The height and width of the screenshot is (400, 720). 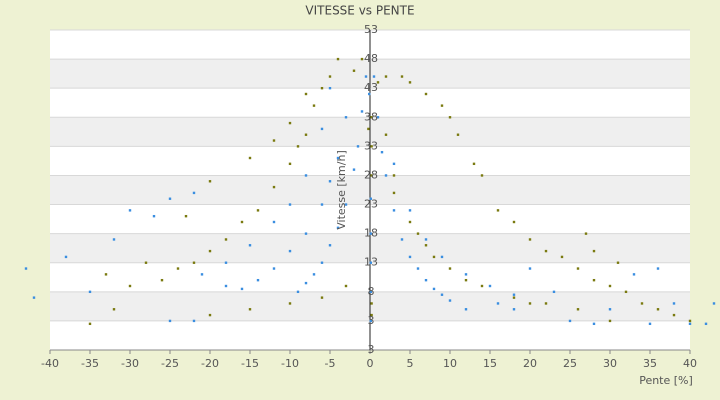 What do you see at coordinates (530, 363) in the screenshot?
I see `x-tick-label: 20` at bounding box center [530, 363].